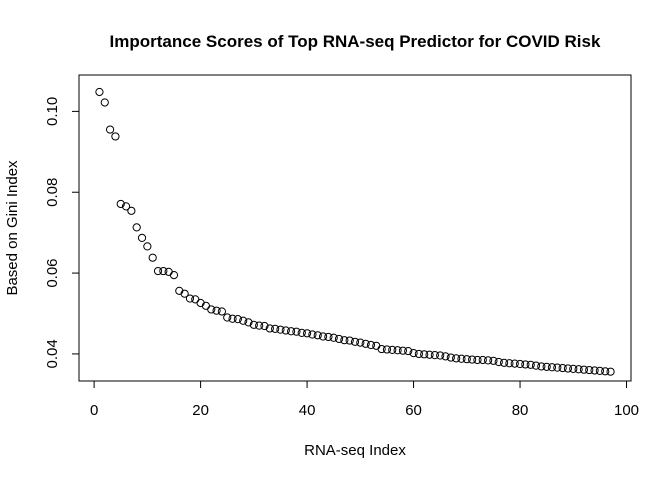 This screenshot has width=672, height=480. I want to click on x-tick-label: 100, so click(626, 410).